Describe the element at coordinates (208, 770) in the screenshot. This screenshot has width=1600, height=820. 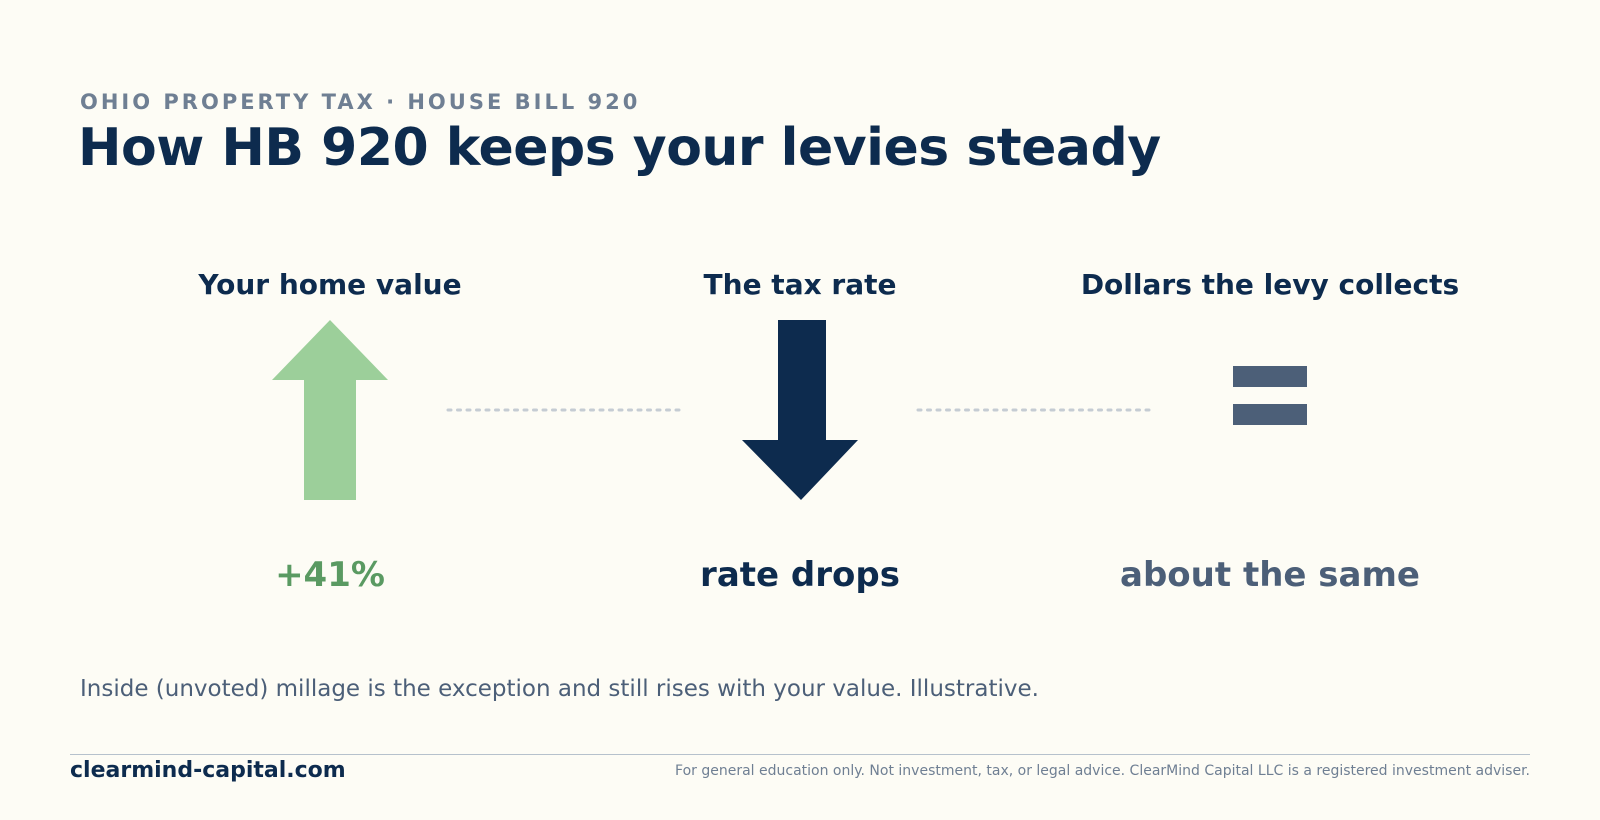
I see `site-link: clearmind-capital.com` at that location.